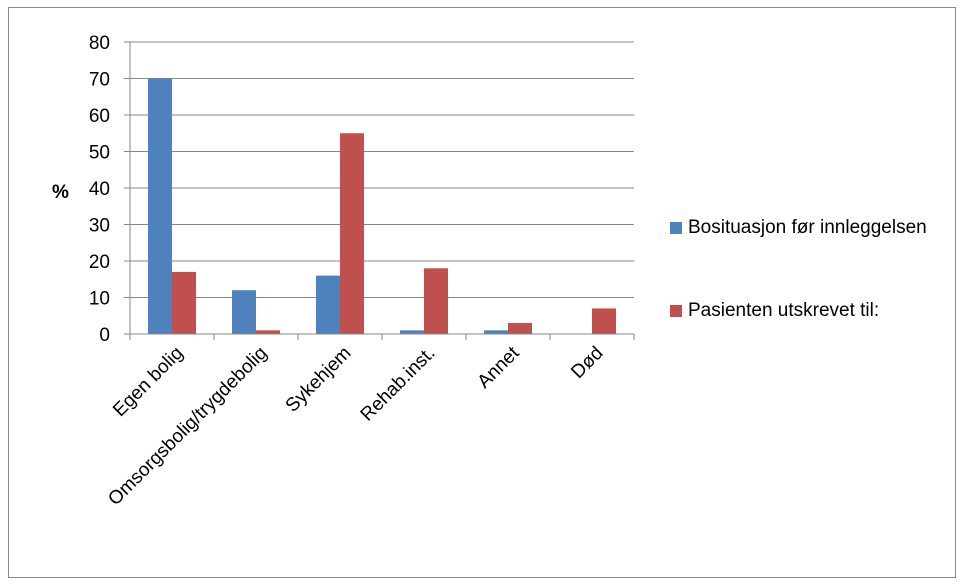 Image resolution: width=963 pixels, height=585 pixels. I want to click on y-tick-label: 70, so click(99, 80).